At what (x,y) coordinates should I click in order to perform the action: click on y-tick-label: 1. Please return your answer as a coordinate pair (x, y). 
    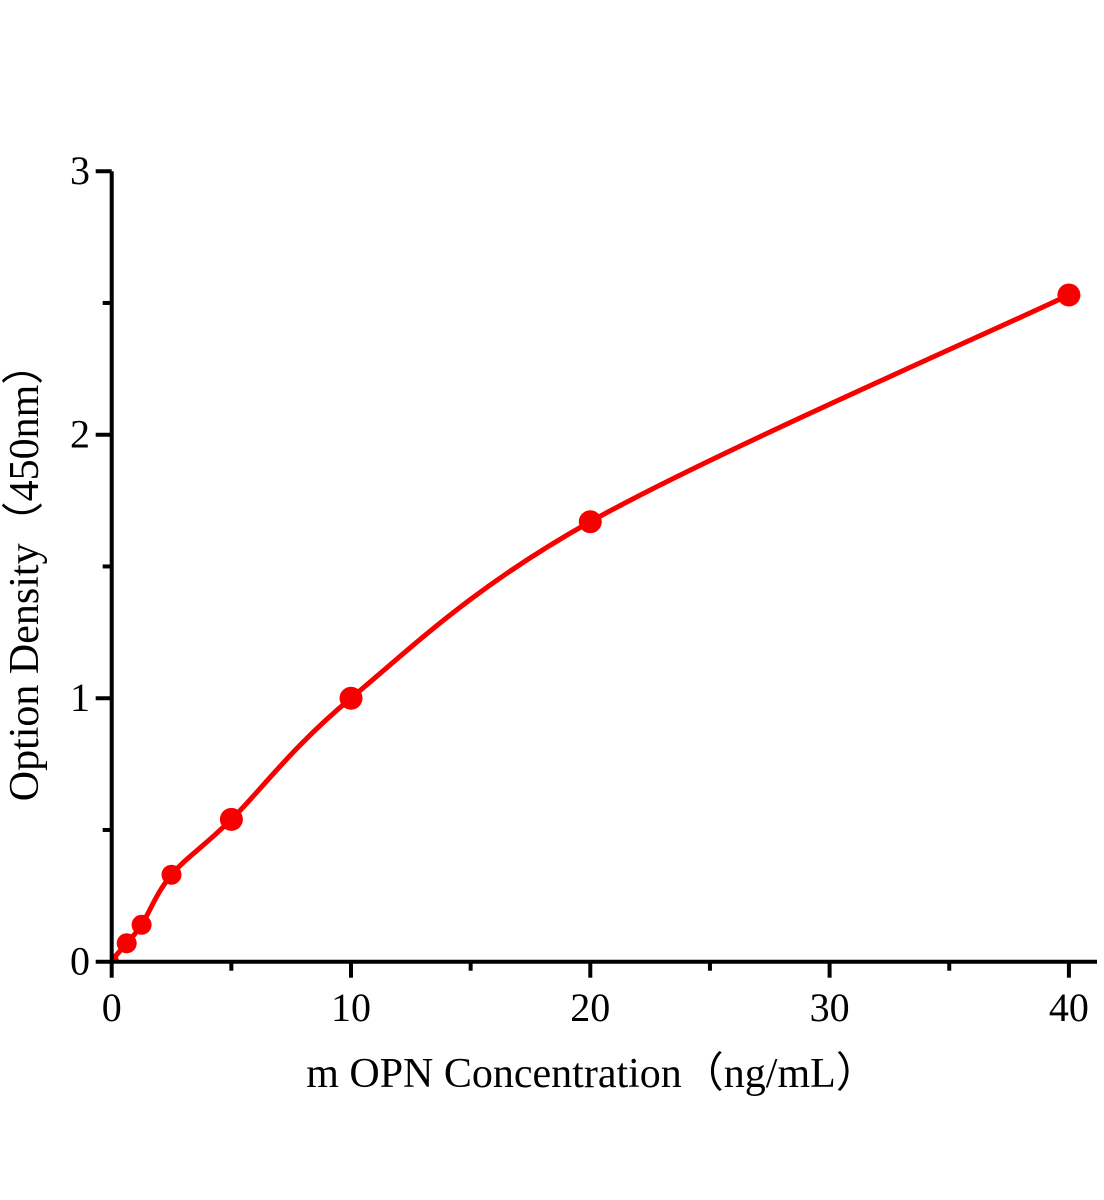
    Looking at the image, I should click on (80, 697).